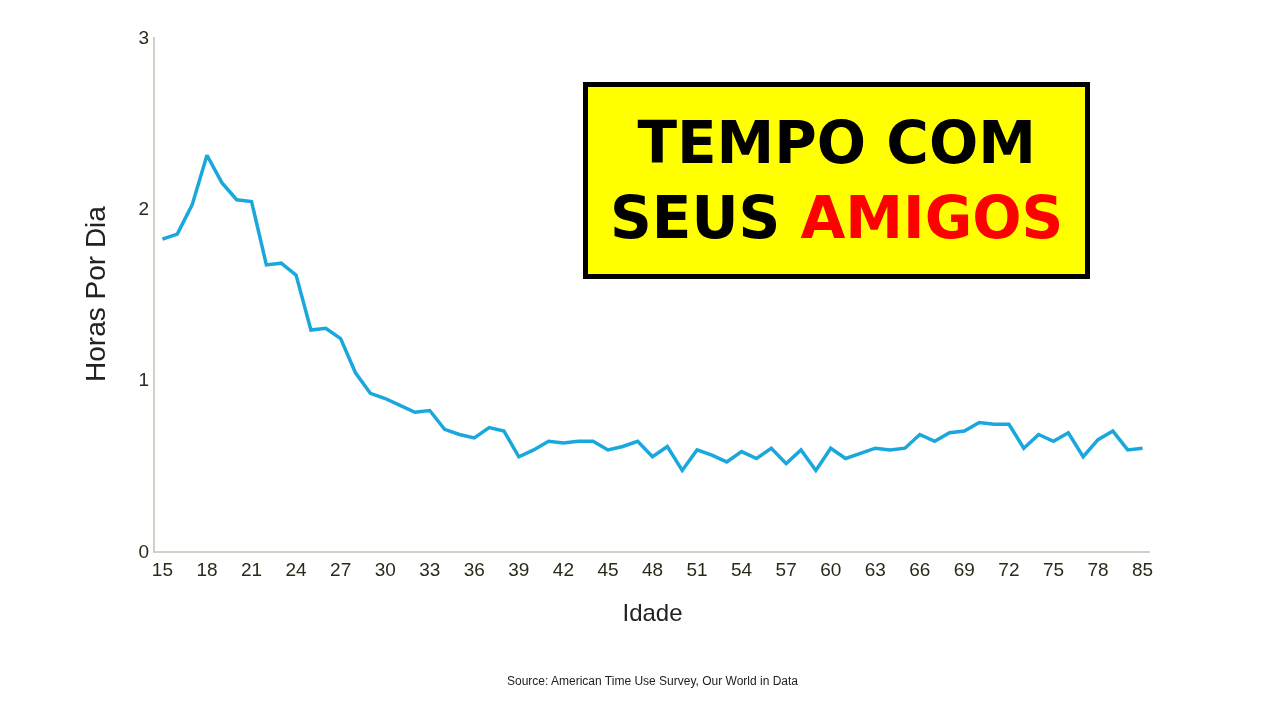 The height and width of the screenshot is (720, 1280). What do you see at coordinates (95, 293) in the screenshot?
I see `y-axis-title: Horas Por Dia` at bounding box center [95, 293].